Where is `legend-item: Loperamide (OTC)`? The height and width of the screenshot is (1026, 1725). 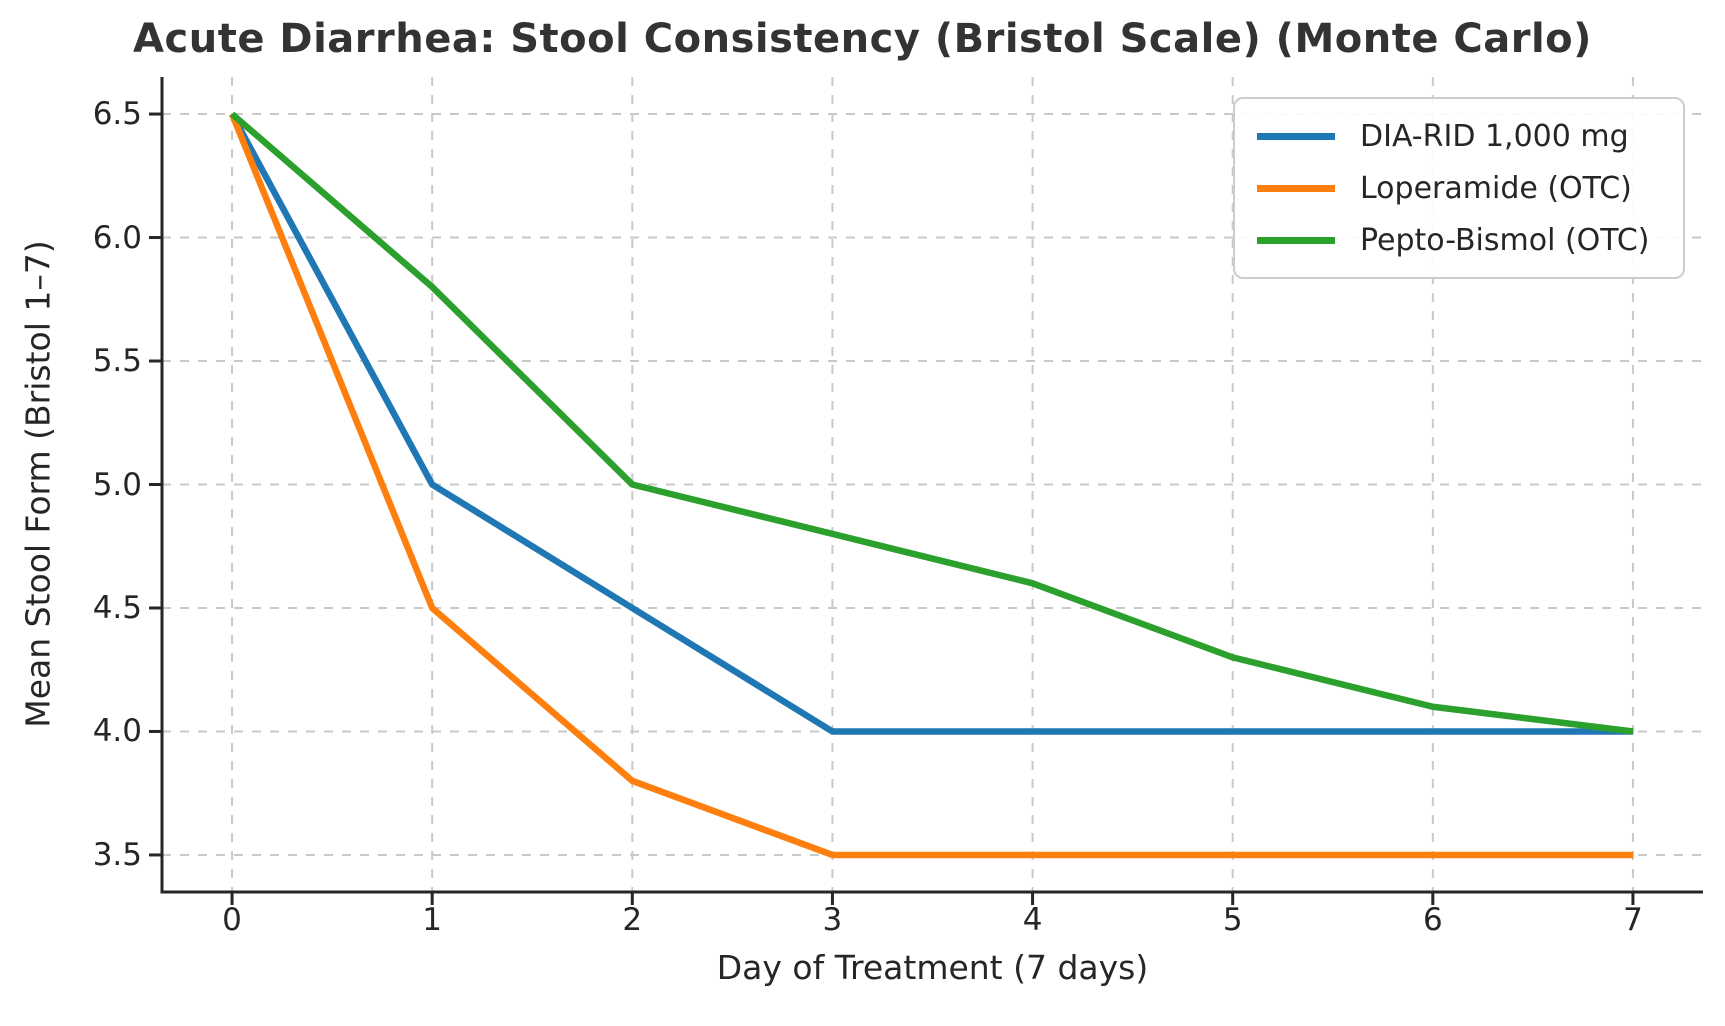
legend-item: Loperamide (OTC) is located at coordinates (1459, 188).